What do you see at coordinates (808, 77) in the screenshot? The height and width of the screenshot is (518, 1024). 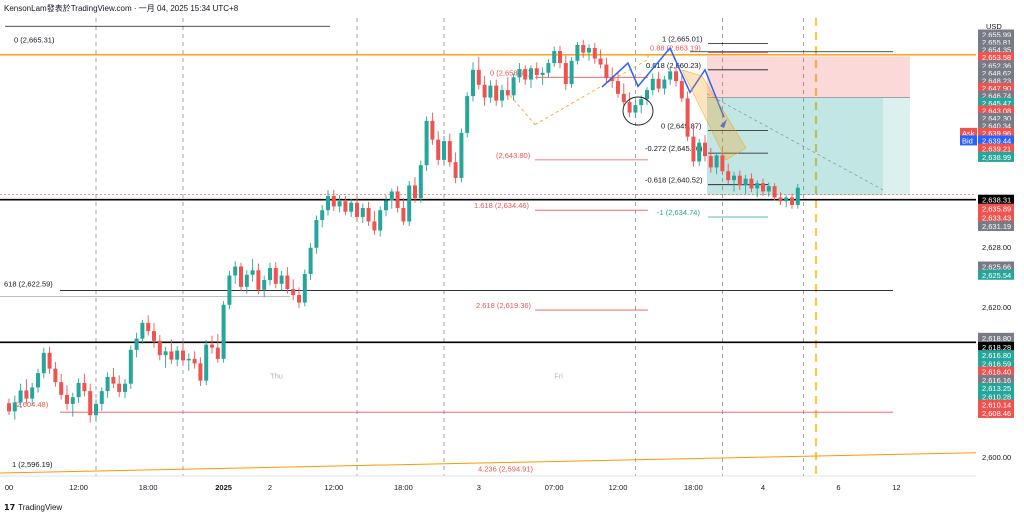 I see `stop-loss-zone` at bounding box center [808, 77].